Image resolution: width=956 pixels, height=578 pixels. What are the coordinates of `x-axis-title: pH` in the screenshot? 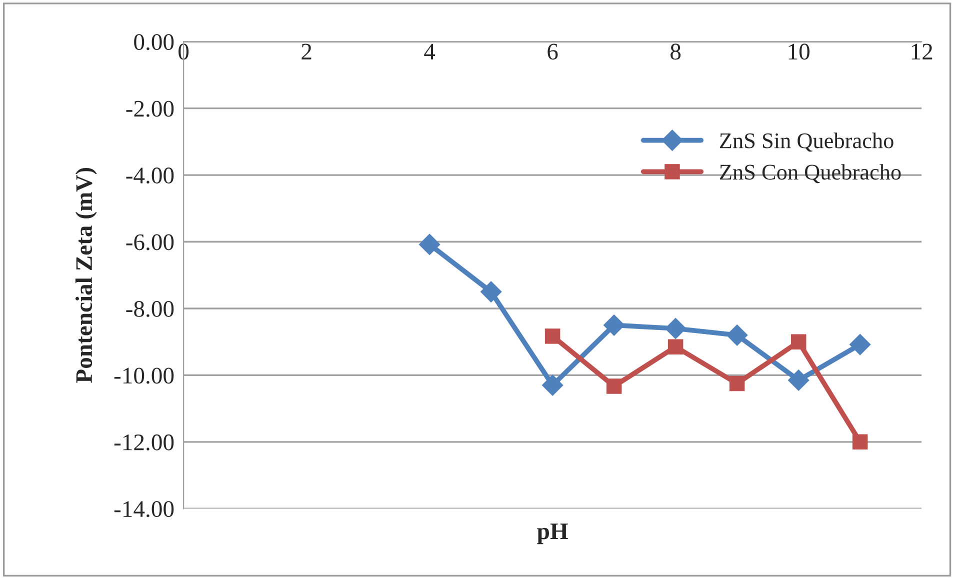 It's located at (552, 534).